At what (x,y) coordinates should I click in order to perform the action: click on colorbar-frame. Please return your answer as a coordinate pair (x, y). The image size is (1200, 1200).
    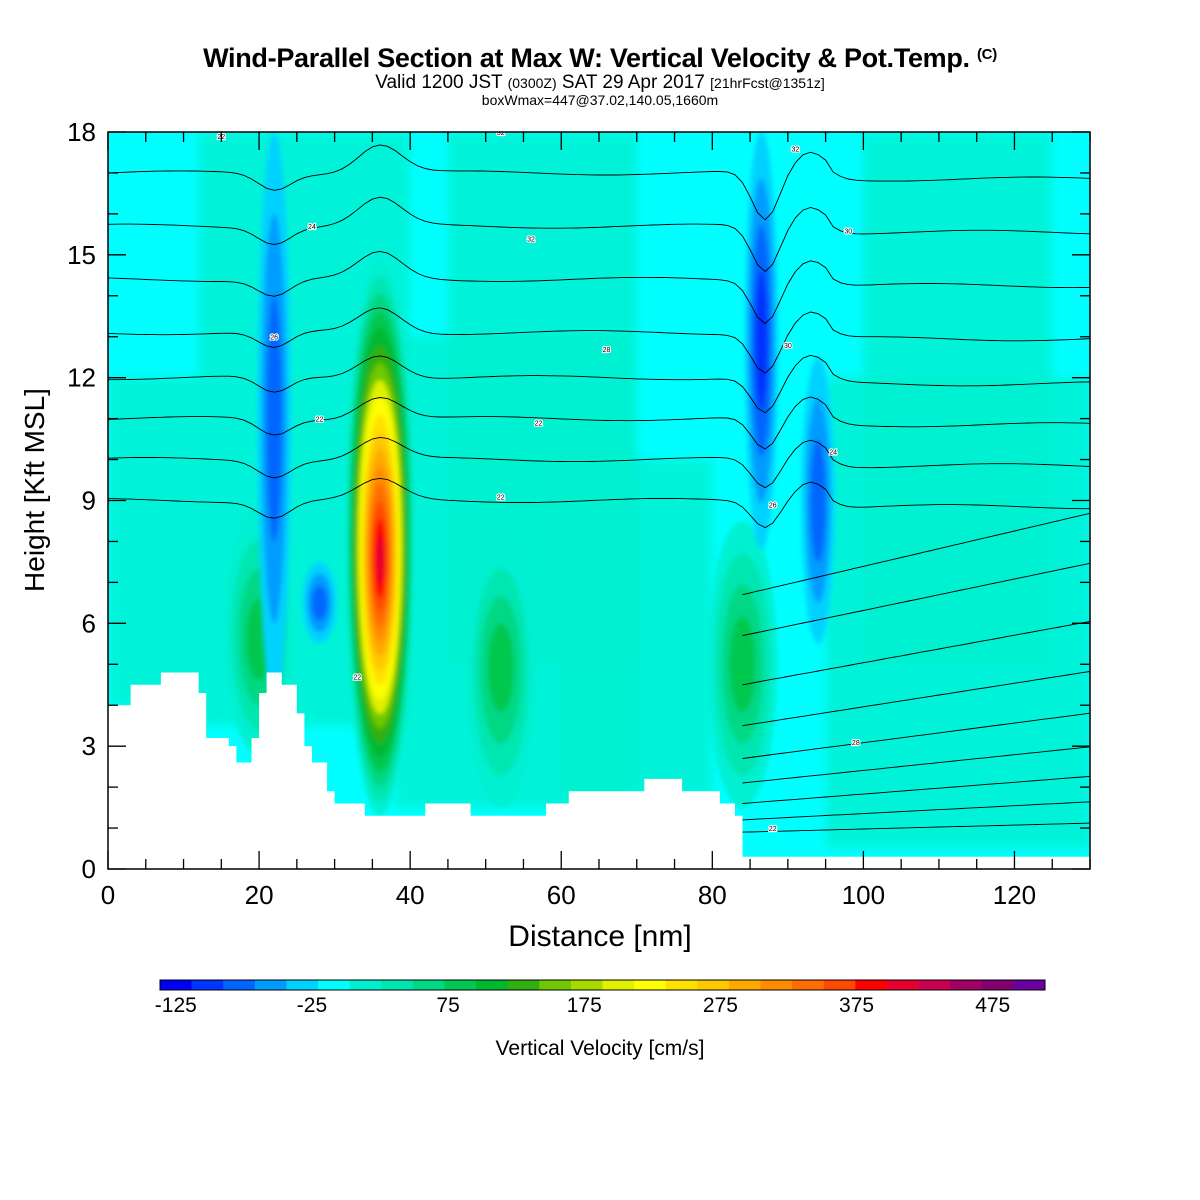
    Looking at the image, I should click on (602, 985).